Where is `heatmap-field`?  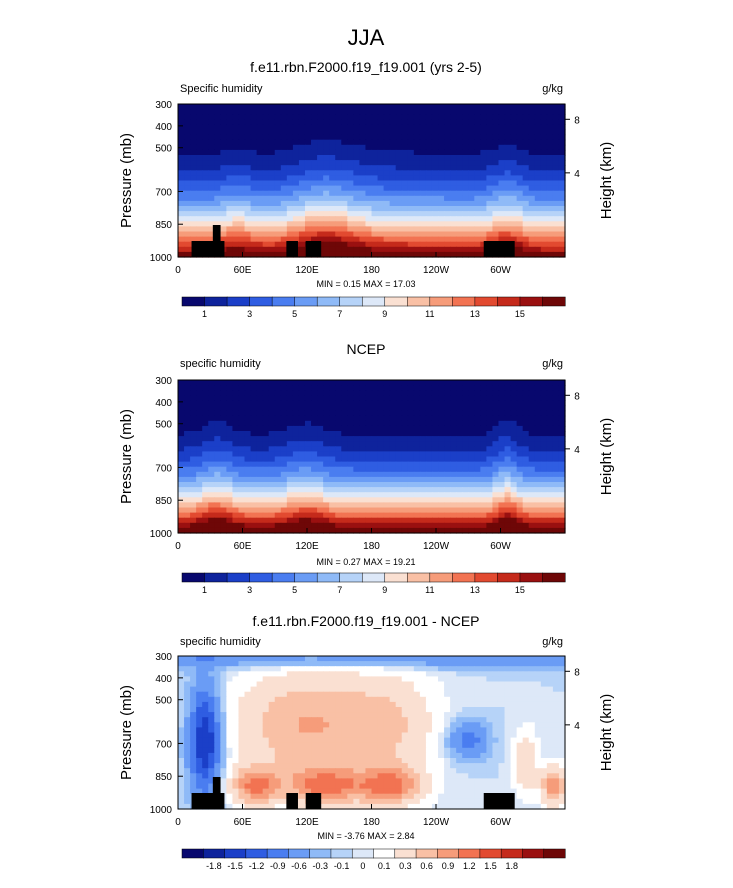 heatmap-field is located at coordinates (372, 457).